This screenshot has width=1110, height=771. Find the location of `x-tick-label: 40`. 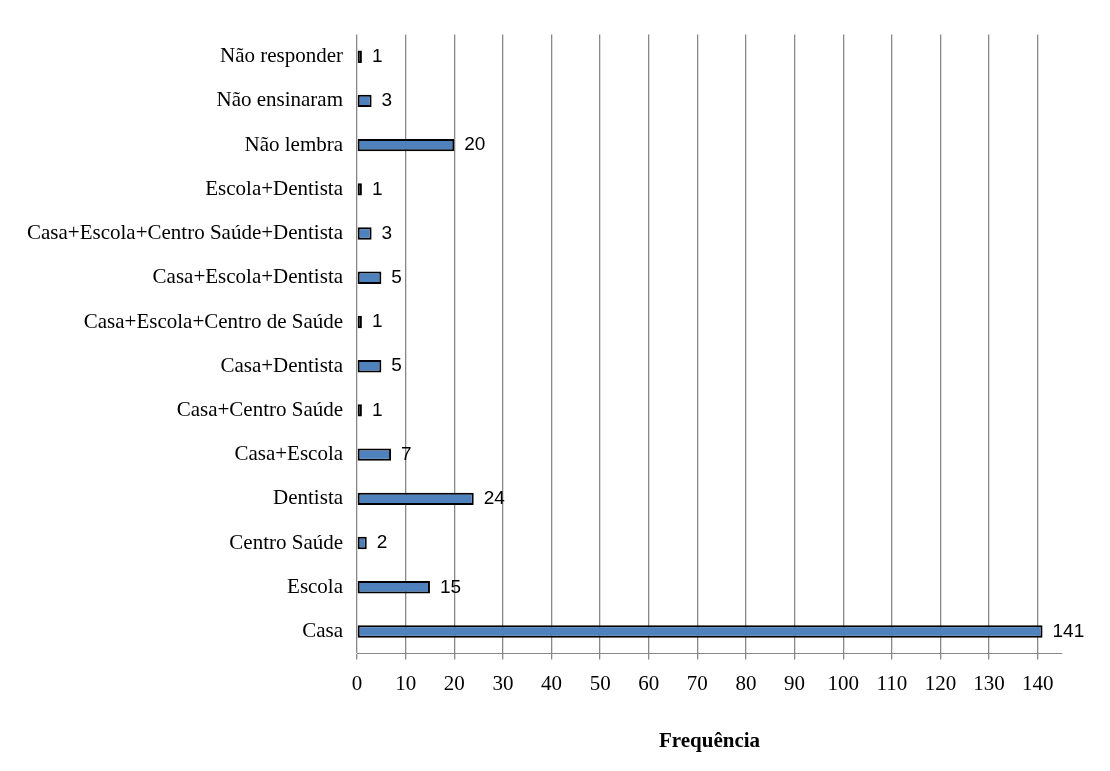

x-tick-label: 40 is located at coordinates (552, 682).